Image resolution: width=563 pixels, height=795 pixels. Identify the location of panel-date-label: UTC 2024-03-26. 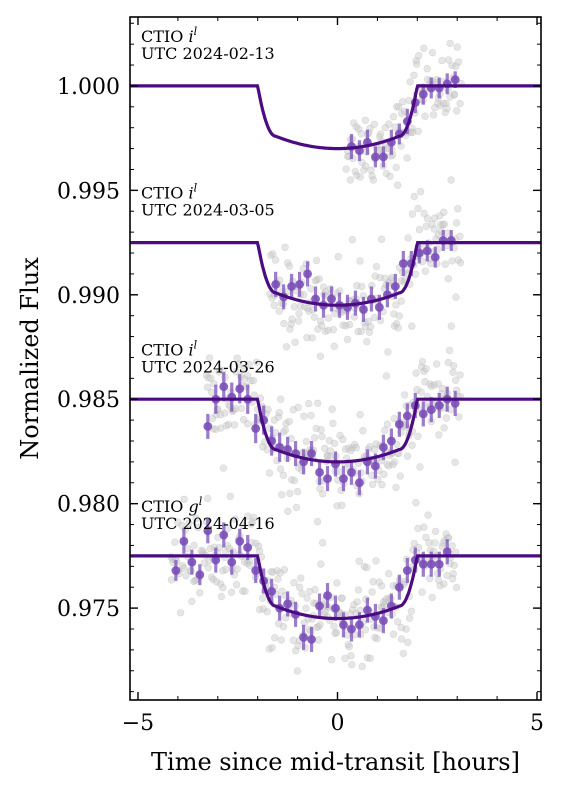
(208, 366).